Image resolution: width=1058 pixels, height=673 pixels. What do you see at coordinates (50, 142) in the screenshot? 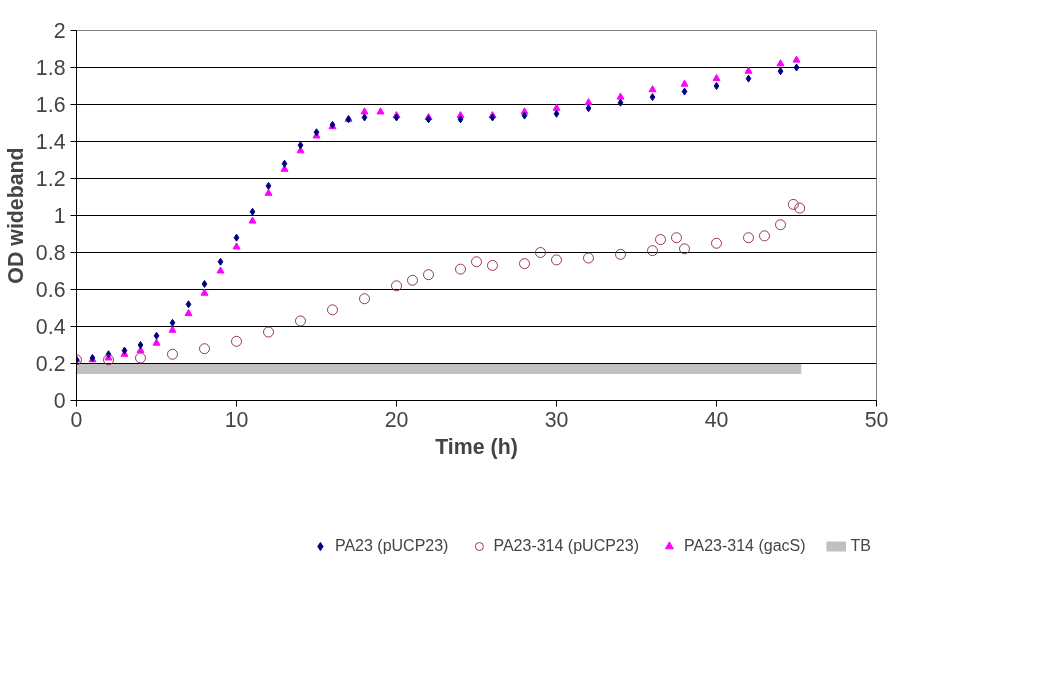
I see `y-tick-label: 1.4` at bounding box center [50, 142].